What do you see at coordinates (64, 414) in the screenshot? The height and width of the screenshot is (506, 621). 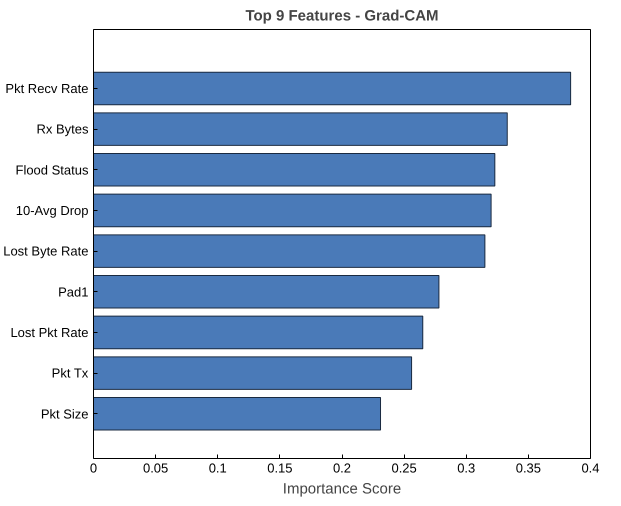 I see `y-tick-label: Pkt Size` at bounding box center [64, 414].